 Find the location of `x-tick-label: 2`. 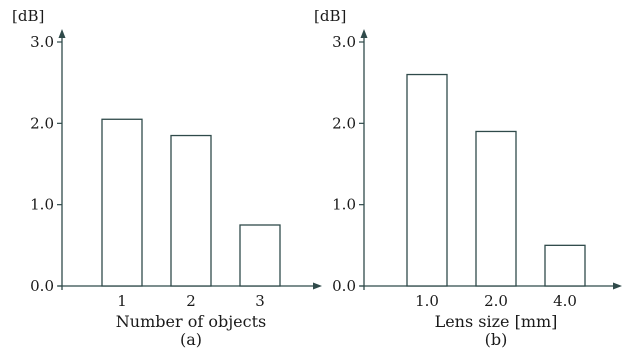

x-tick-label: 2 is located at coordinates (191, 301).